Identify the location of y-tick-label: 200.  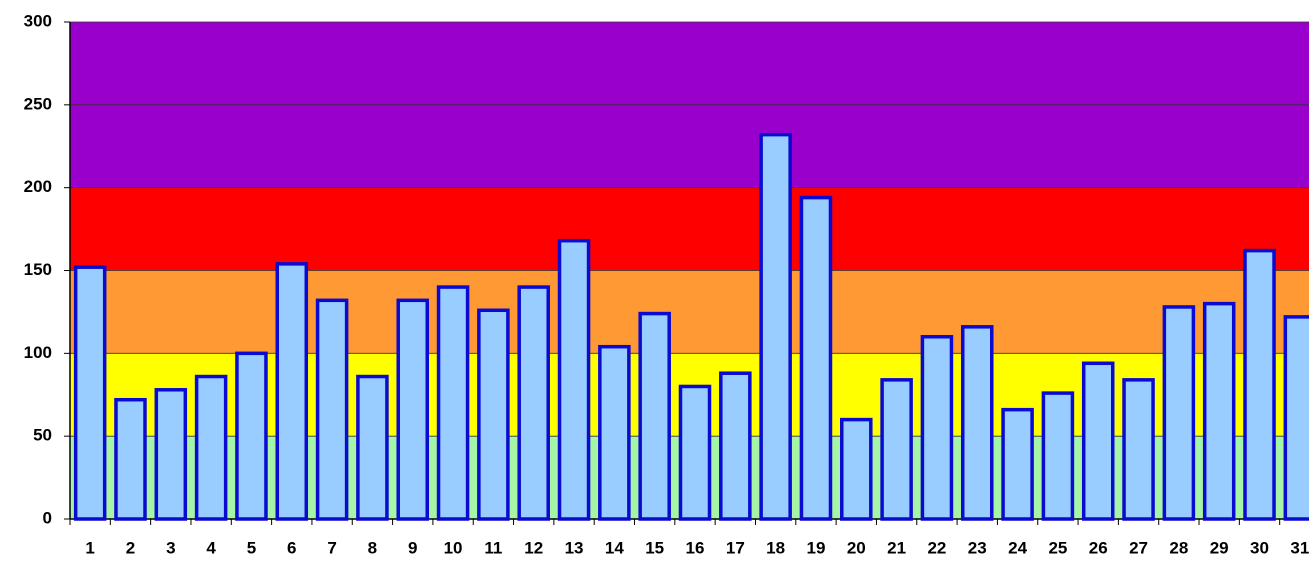
(38, 186).